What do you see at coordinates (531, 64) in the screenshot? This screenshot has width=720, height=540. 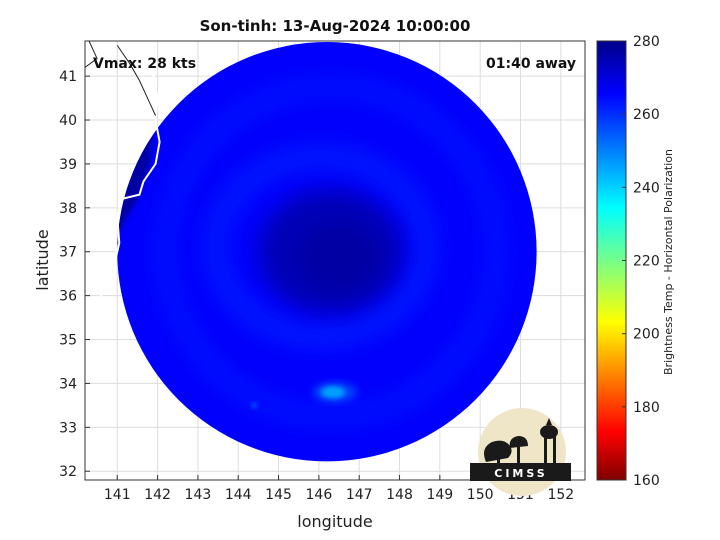 I see `time-away-annotation: 01:40 away` at bounding box center [531, 64].